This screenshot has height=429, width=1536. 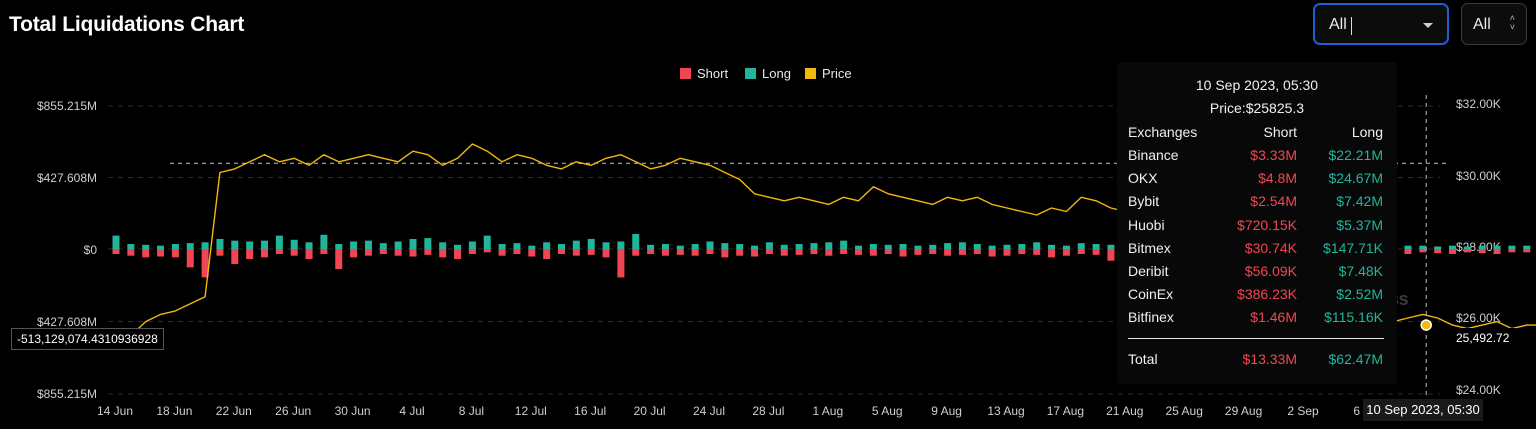 What do you see at coordinates (1381, 24) in the screenshot?
I see `exchange-select: All` at bounding box center [1381, 24].